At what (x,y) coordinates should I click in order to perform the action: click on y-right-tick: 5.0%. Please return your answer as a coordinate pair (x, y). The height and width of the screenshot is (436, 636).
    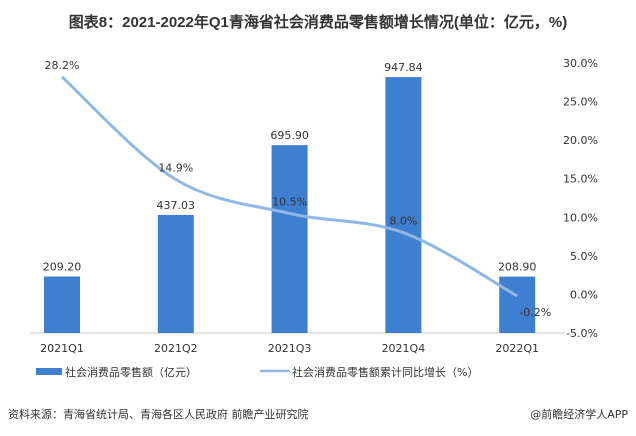
    Looking at the image, I should click on (584, 256).